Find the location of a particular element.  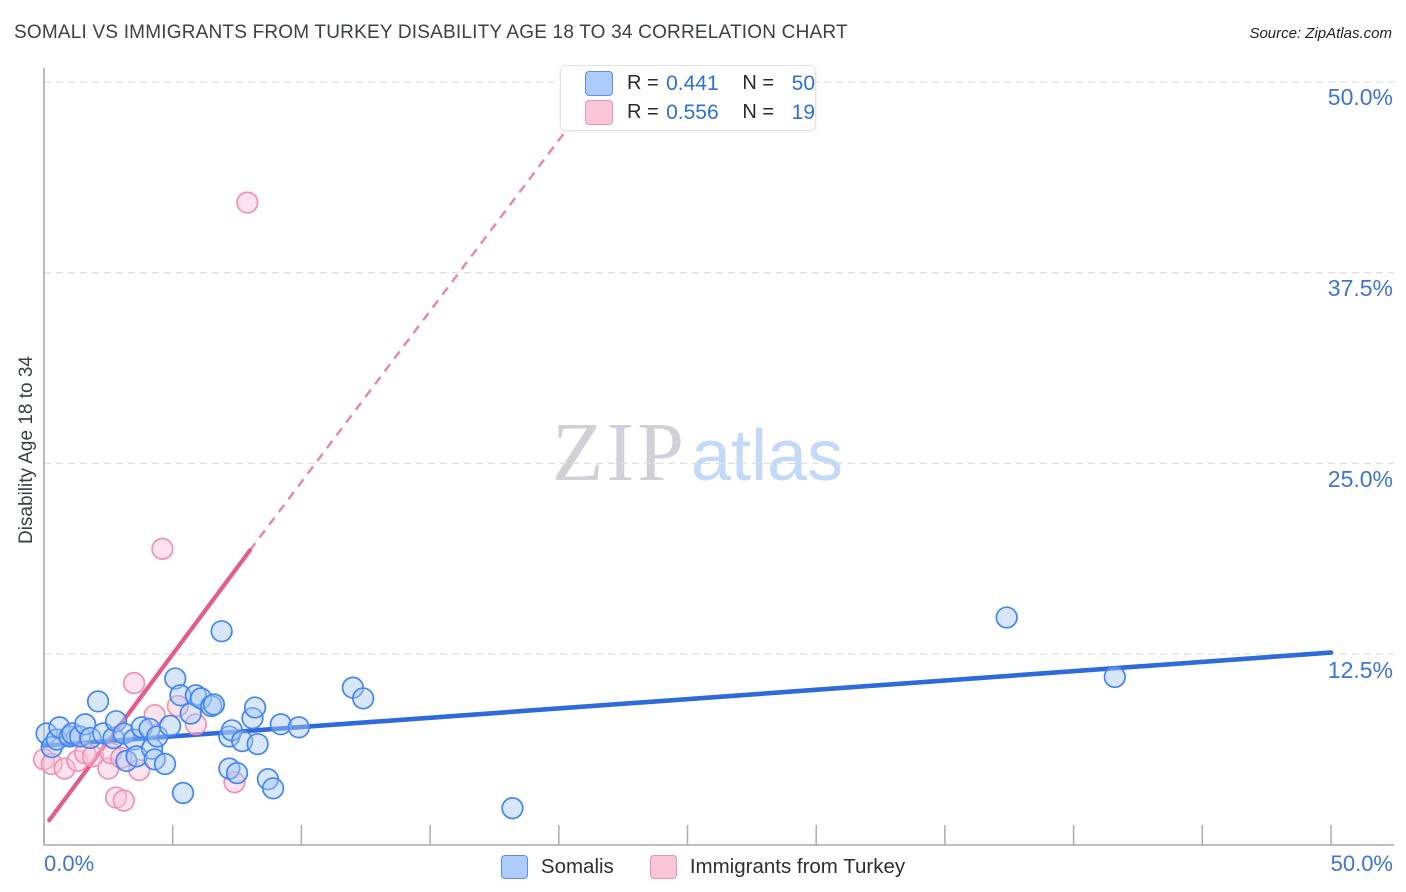

turkey-trendline-dashed is located at coordinates (431, 309).